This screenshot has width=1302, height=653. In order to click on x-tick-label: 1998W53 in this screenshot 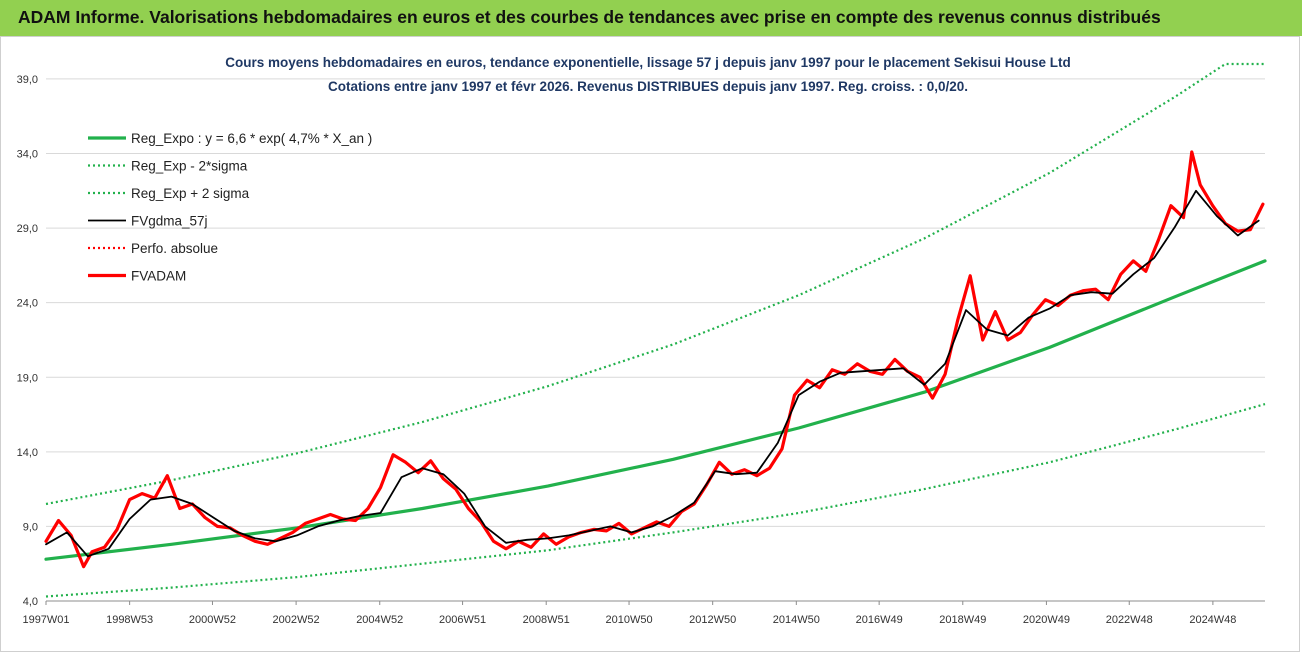, I will do `click(129, 620)`.